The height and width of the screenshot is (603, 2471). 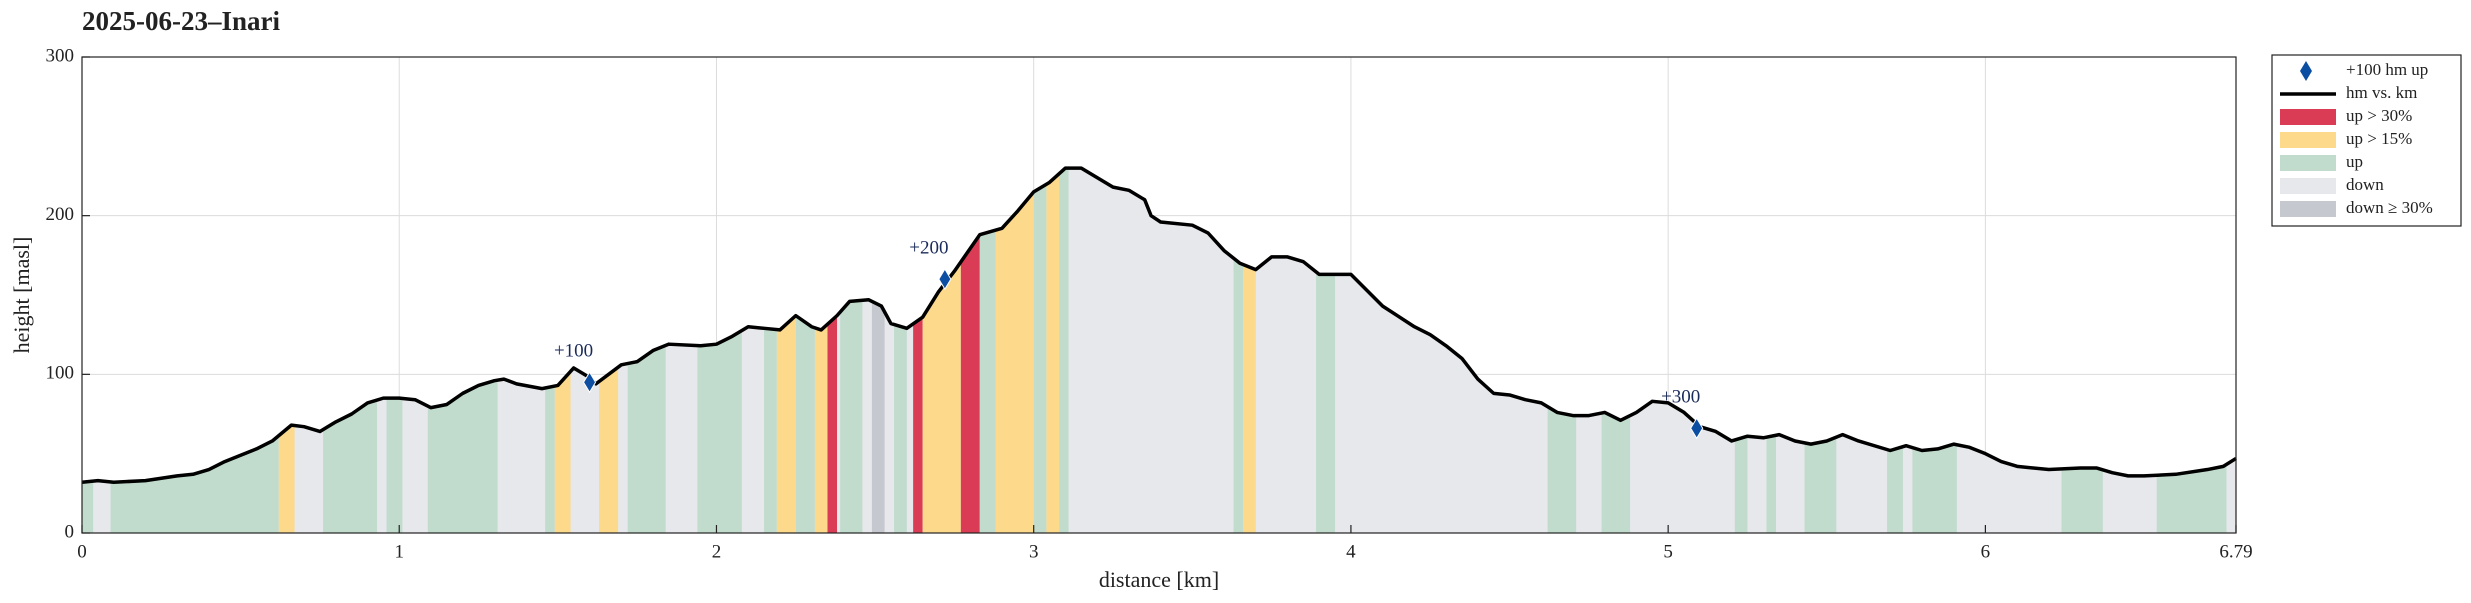 What do you see at coordinates (60, 55) in the screenshot?
I see `y-tick-label: 300` at bounding box center [60, 55].